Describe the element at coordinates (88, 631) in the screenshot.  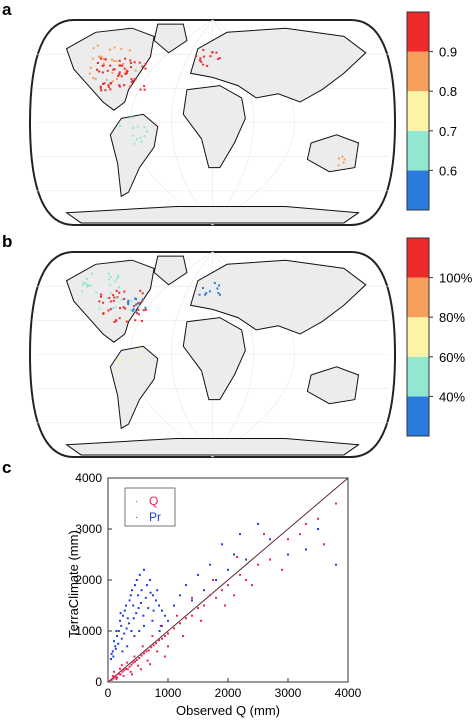
I see `y-tick-label: 1000` at that location.